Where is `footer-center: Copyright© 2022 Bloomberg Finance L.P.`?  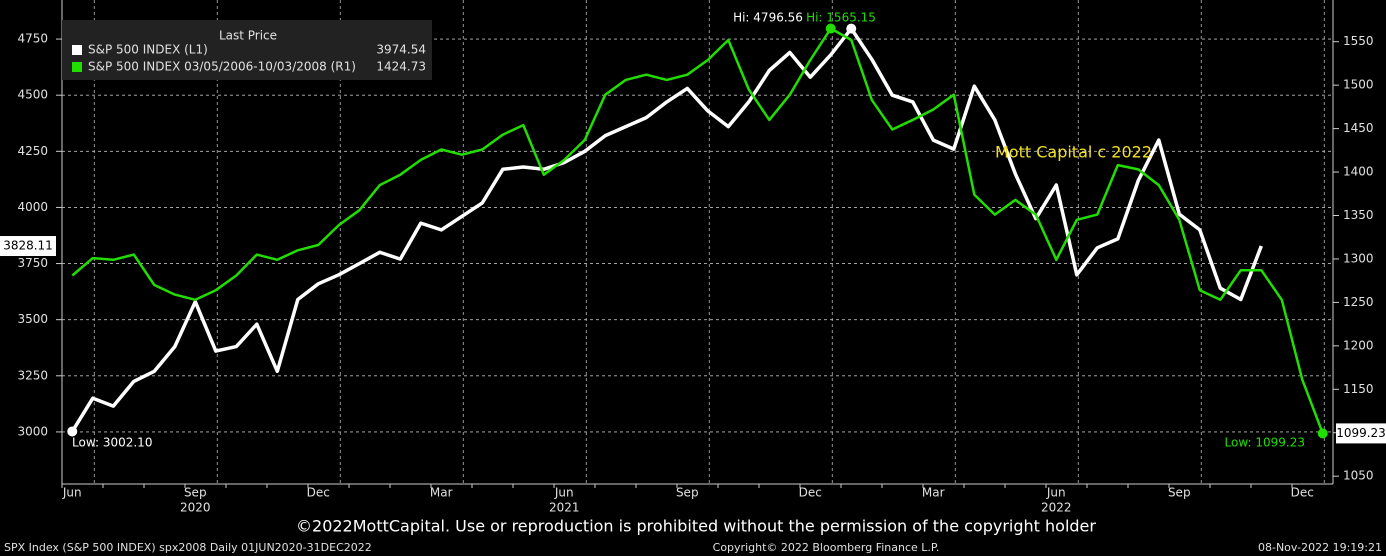
footer-center: Copyright© 2022 Bloomberg Finance L.P. is located at coordinates (826, 547).